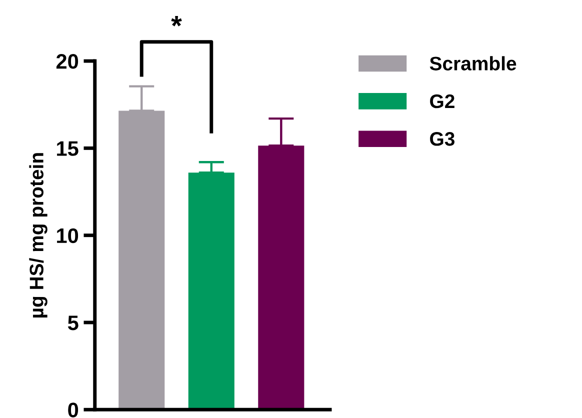  I want to click on y-tick-label: 0, so click(73, 410).